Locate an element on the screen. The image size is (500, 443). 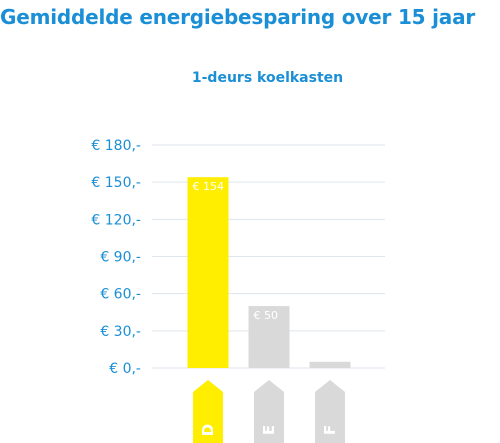
bar-F is located at coordinates (330, 364).